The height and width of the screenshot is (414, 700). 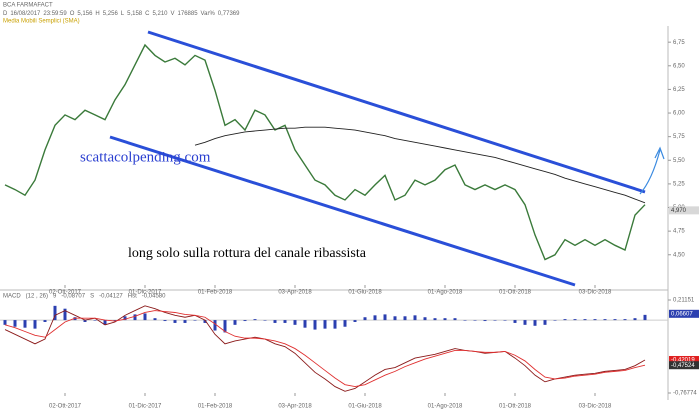 I want to click on value-box-label: -0,42019, so click(x=683, y=361).